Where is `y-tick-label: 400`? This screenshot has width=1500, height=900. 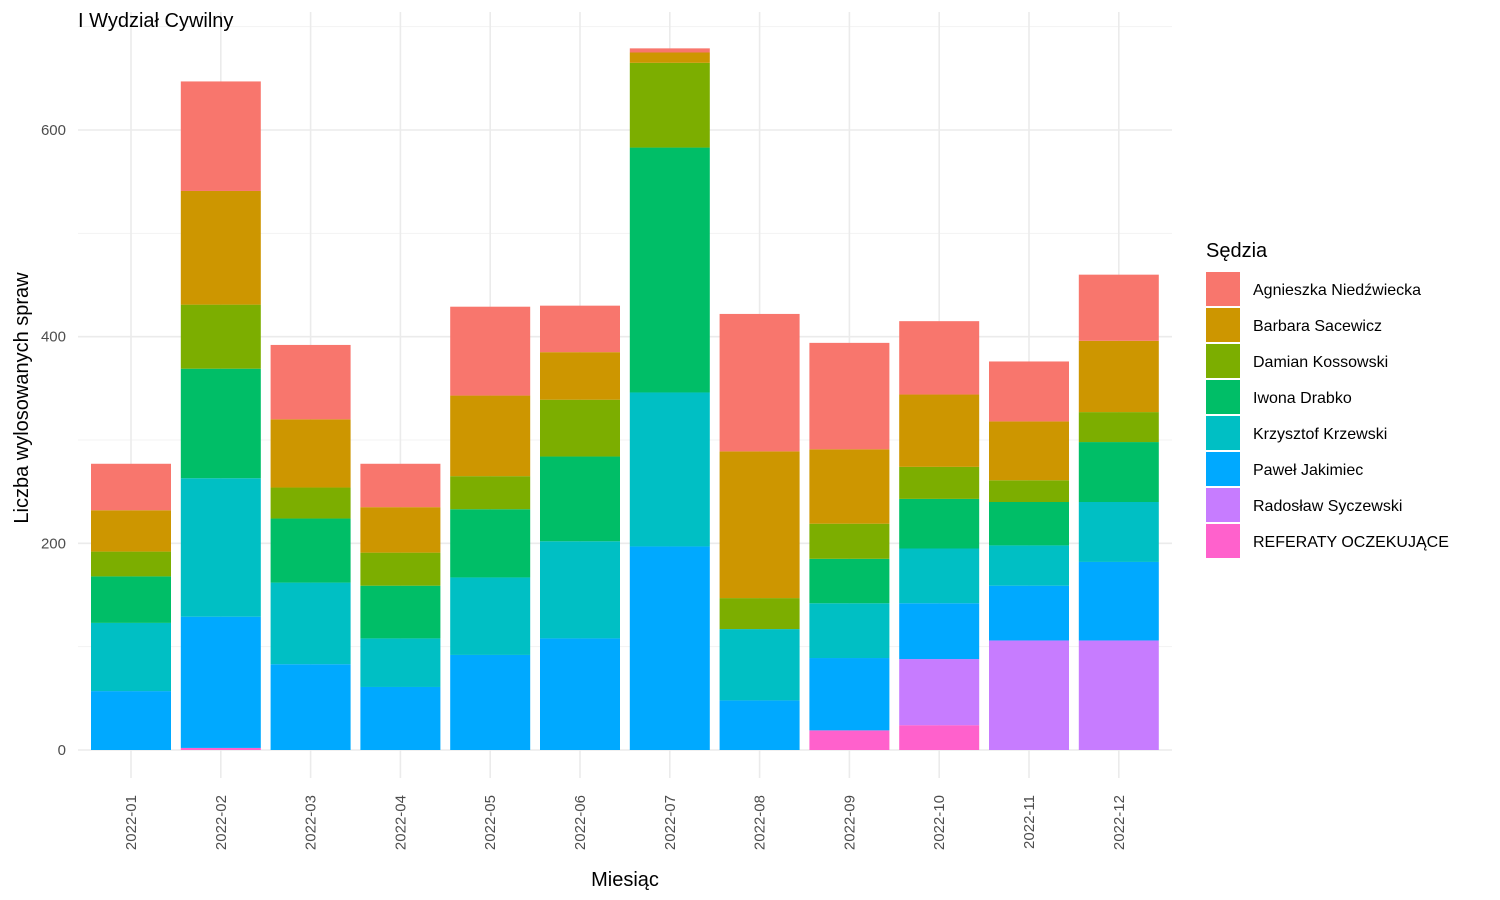 y-tick-label: 400 is located at coordinates (53, 337).